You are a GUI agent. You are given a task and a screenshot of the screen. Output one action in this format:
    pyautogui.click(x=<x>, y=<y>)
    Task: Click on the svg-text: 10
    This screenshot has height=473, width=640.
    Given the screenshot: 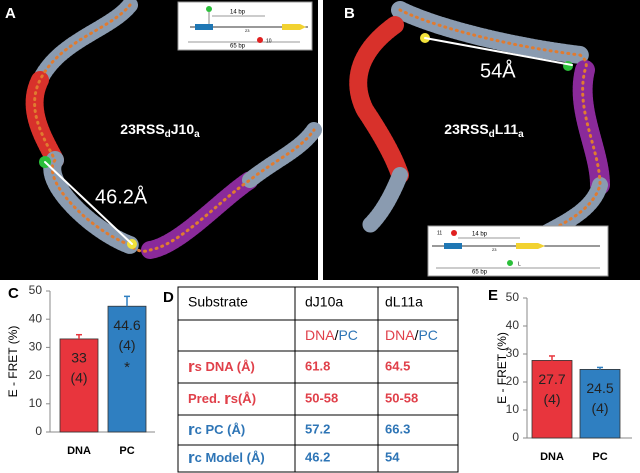 What is the action you would take?
    pyautogui.click(x=269, y=41)
    